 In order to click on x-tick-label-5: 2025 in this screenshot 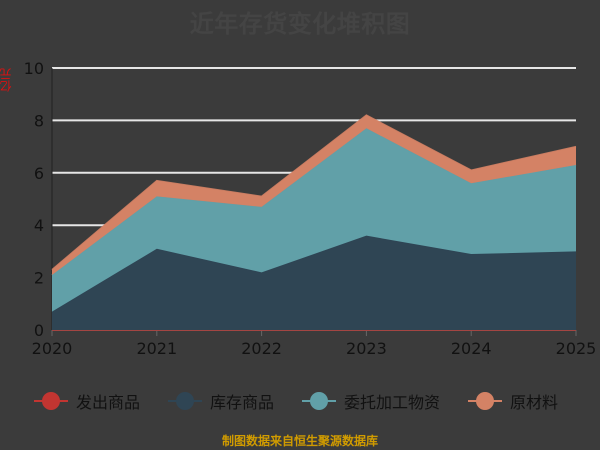, I will do `click(576, 348)`.